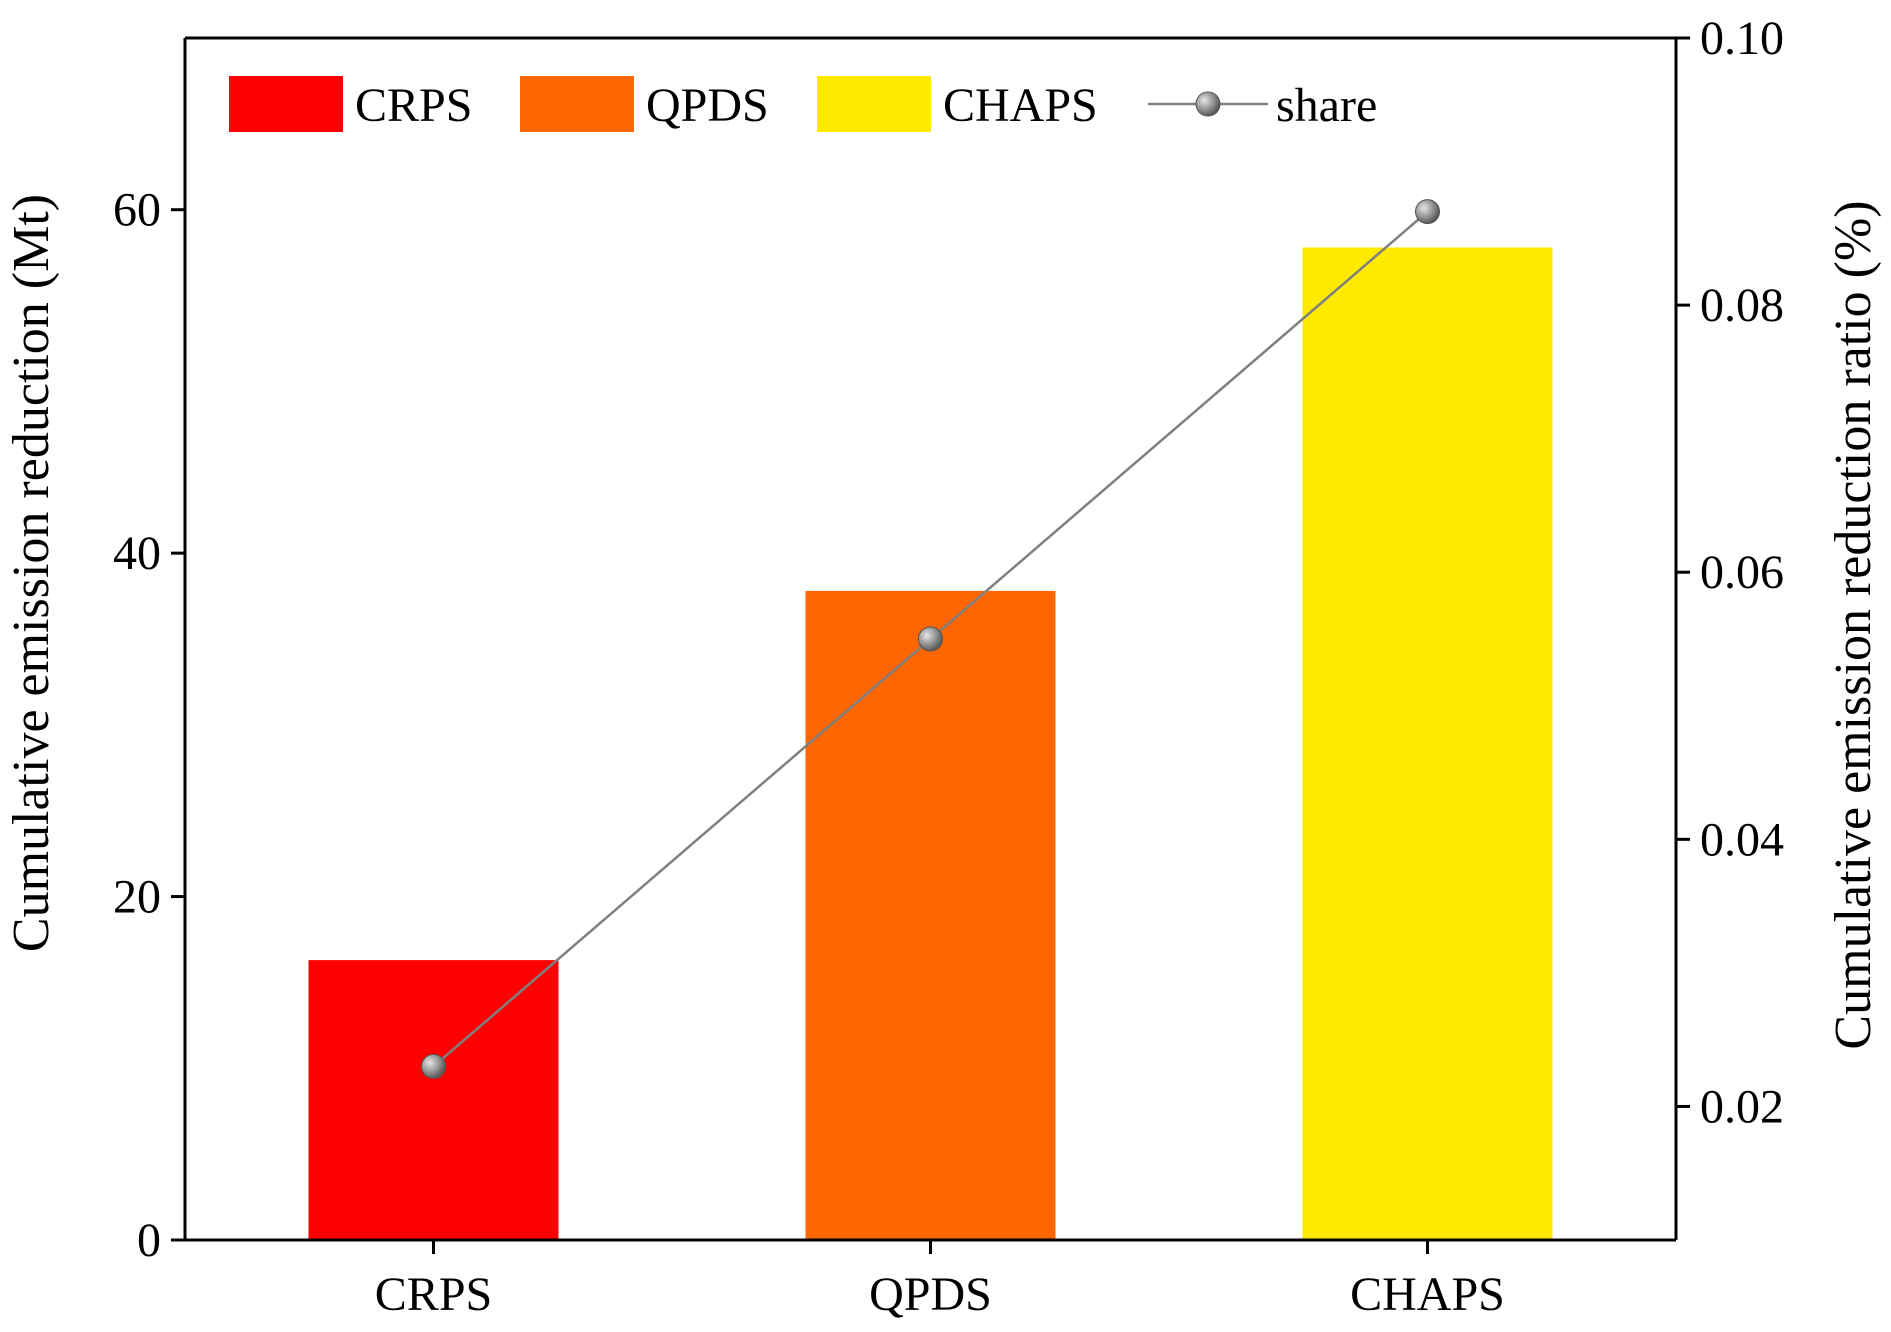 The height and width of the screenshot is (1332, 1891). What do you see at coordinates (31, 573) in the screenshot?
I see `y-axis-title: Cumulative emission reduction (Mt)` at bounding box center [31, 573].